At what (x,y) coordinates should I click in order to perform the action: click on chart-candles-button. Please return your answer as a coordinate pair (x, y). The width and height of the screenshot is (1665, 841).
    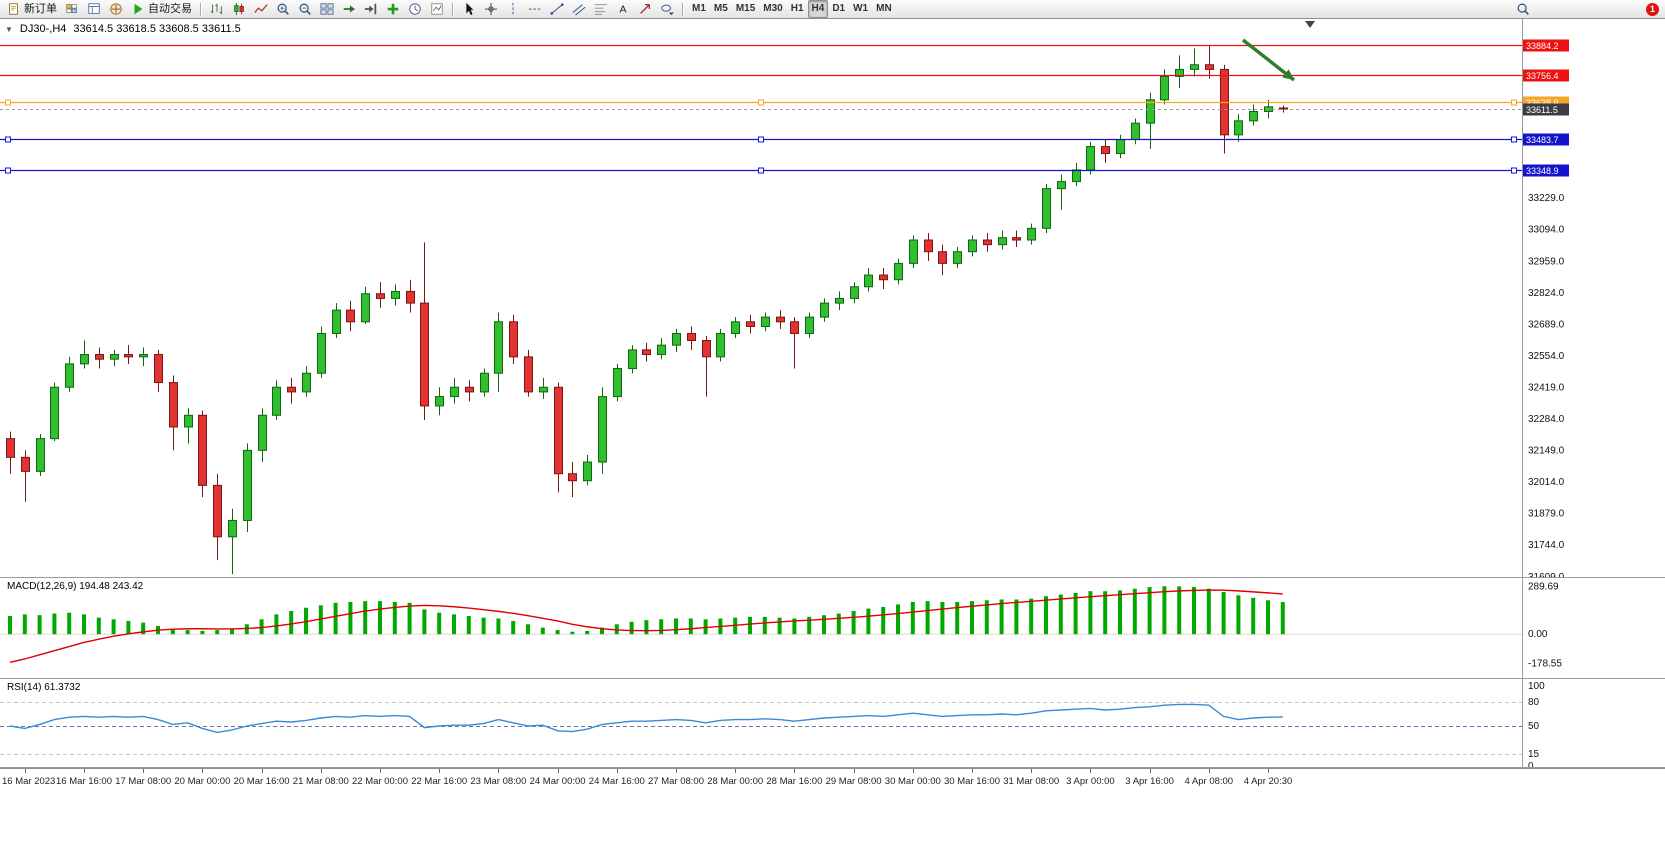
    Looking at the image, I should click on (239, 9).